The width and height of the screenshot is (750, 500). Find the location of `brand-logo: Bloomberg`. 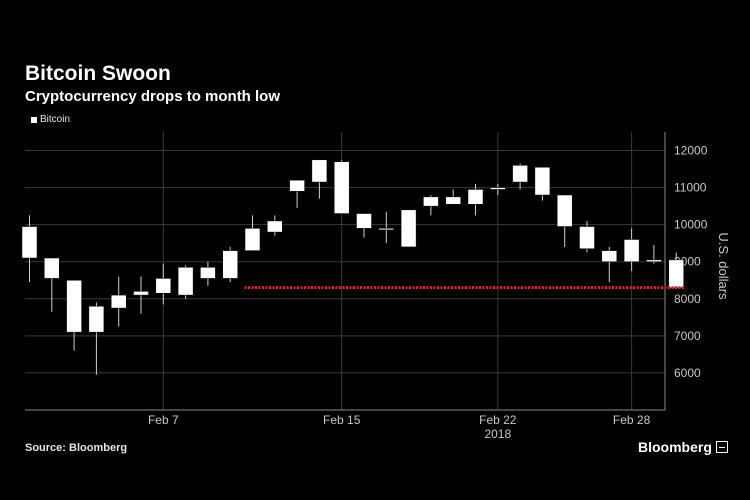

brand-logo: Bloomberg is located at coordinates (683, 447).